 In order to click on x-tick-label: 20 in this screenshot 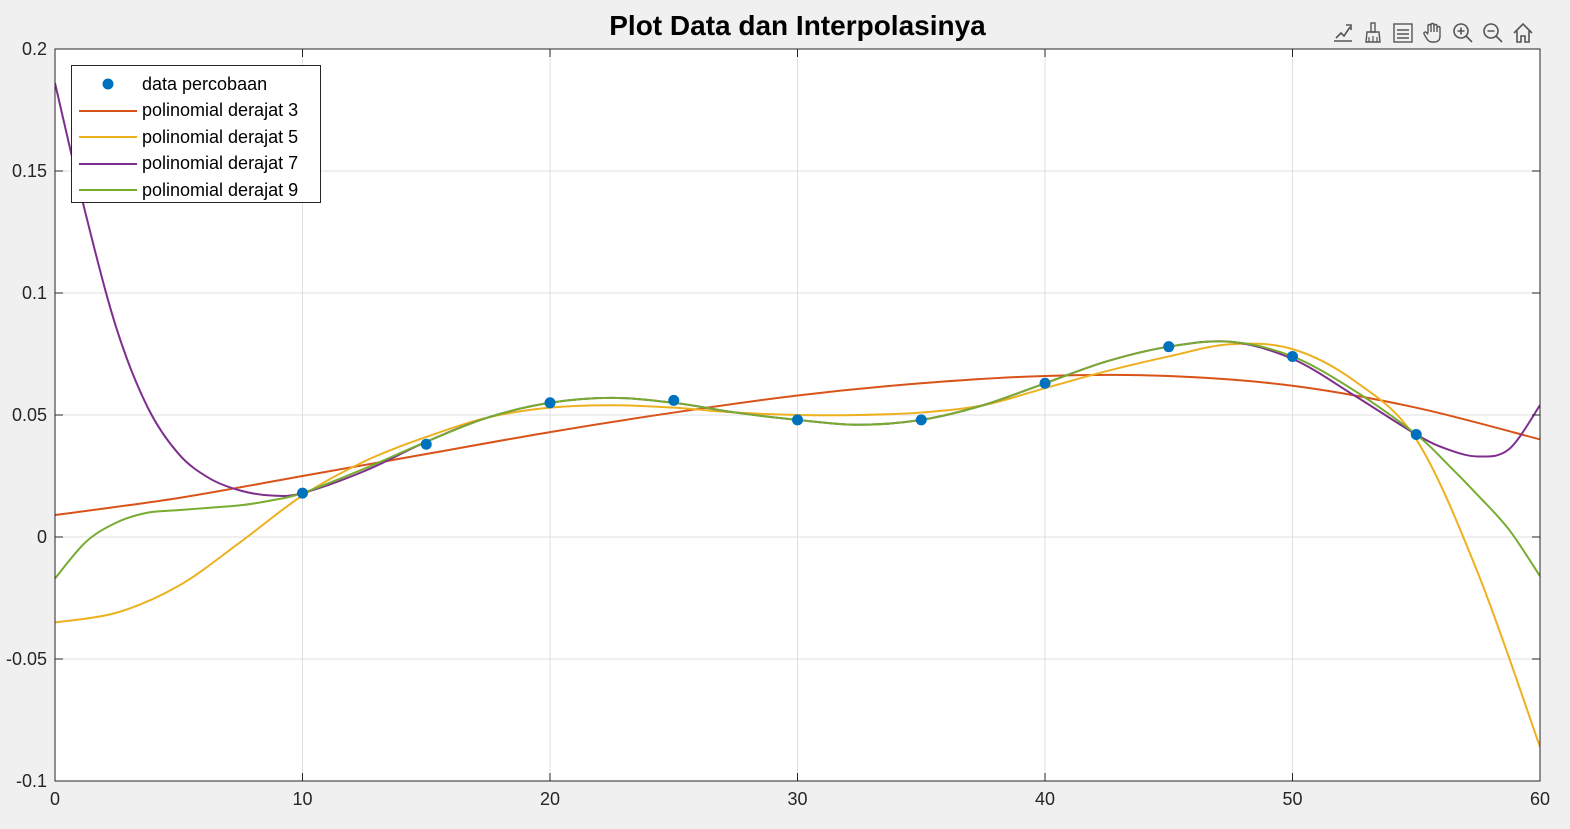, I will do `click(550, 799)`.